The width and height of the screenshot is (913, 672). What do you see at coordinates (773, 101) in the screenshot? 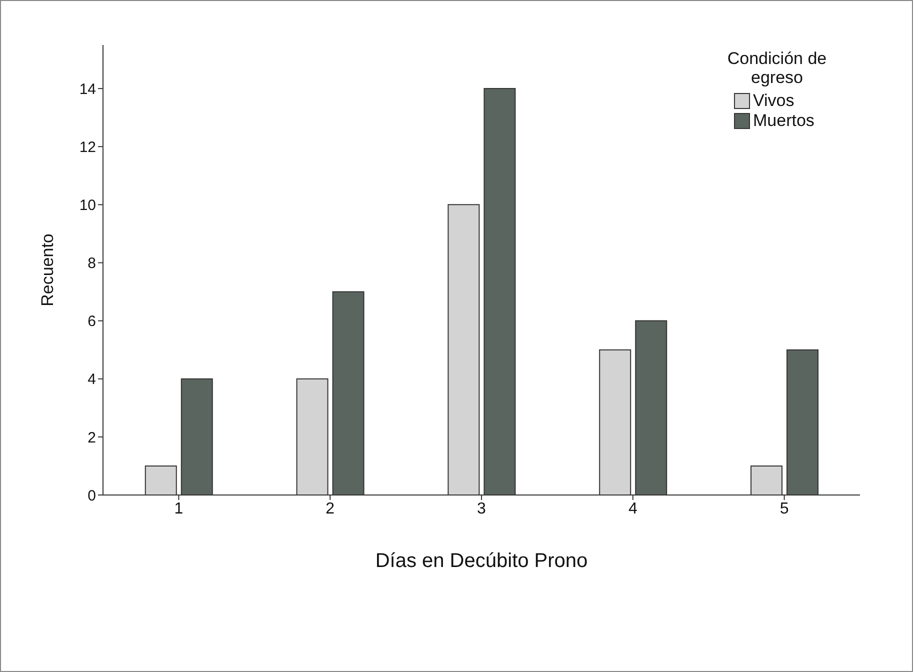
I see `legend-label: Vivos` at bounding box center [773, 101].